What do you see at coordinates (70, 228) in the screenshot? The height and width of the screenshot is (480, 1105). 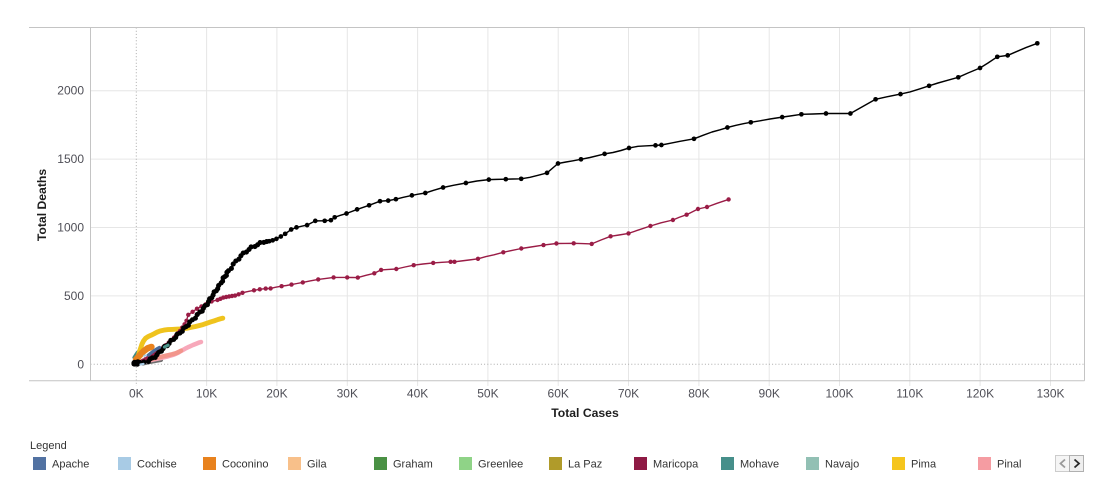 I see `svg-text: 1000` at bounding box center [70, 228].